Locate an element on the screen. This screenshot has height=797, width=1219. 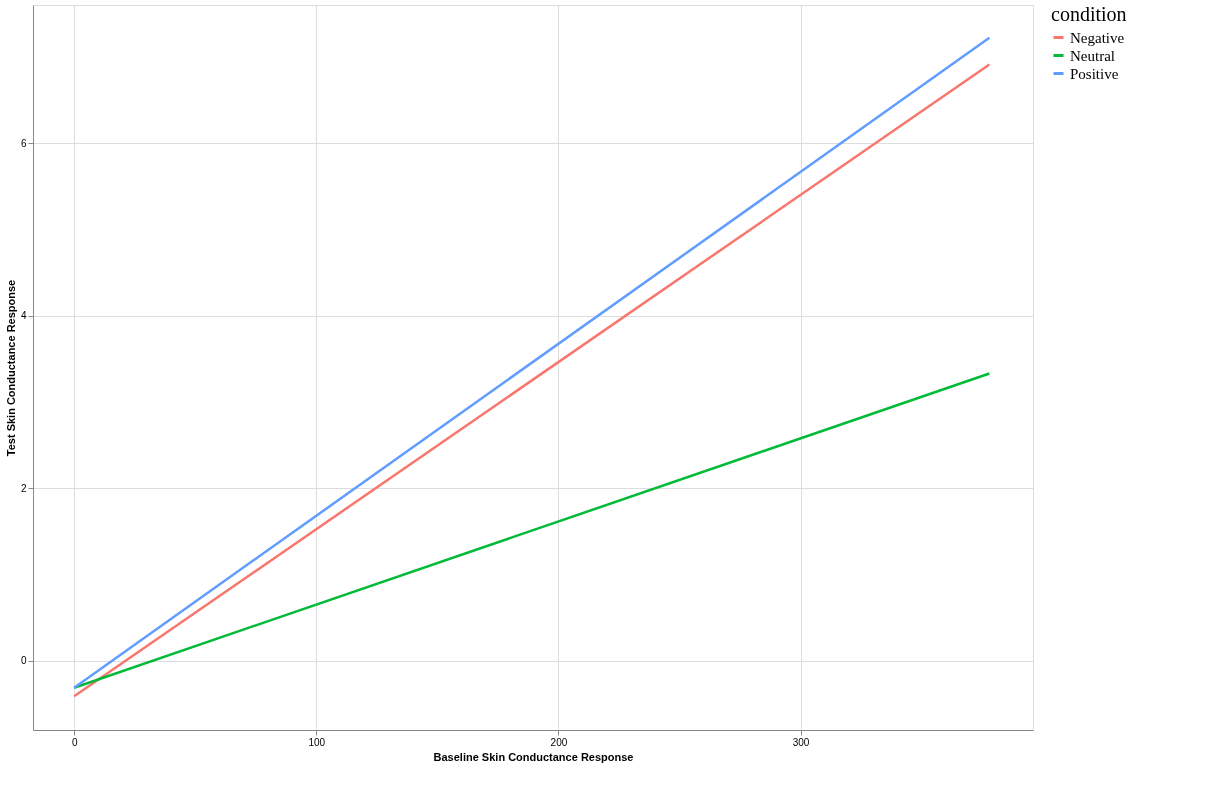
y-axis-title: Test Skin Conductance Response is located at coordinates (10, 368).